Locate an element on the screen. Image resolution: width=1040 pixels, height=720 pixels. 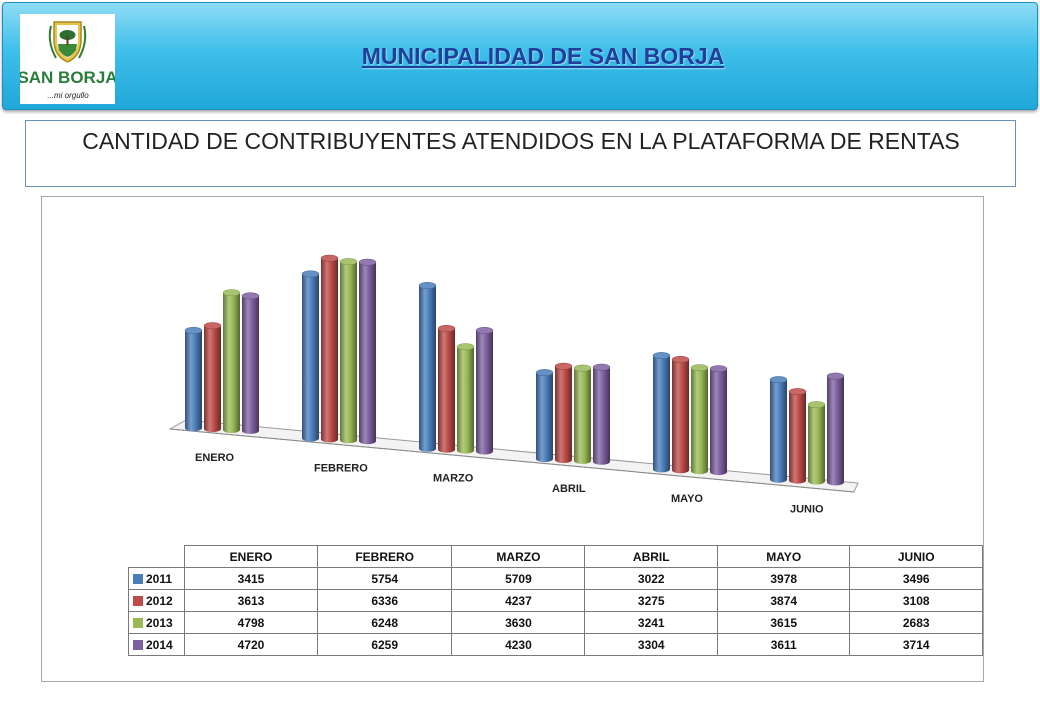
table-cell-junio-2012: 3108 is located at coordinates (916, 600).